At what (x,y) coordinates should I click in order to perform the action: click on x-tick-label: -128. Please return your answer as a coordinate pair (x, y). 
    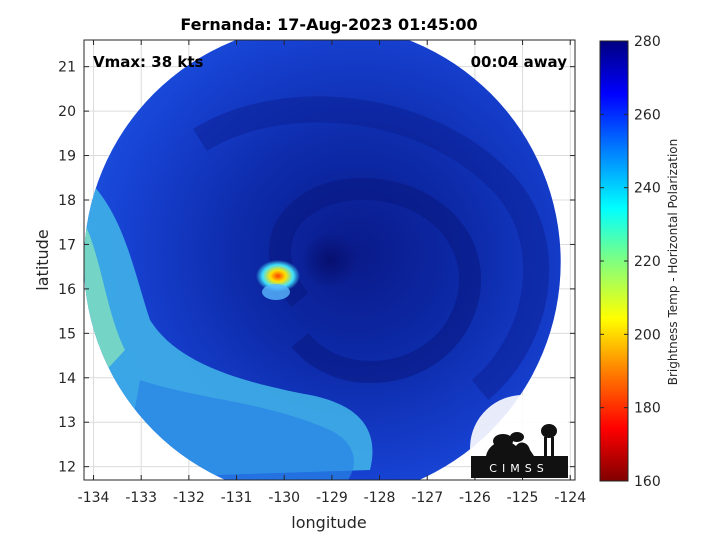
    Looking at the image, I should click on (380, 498).